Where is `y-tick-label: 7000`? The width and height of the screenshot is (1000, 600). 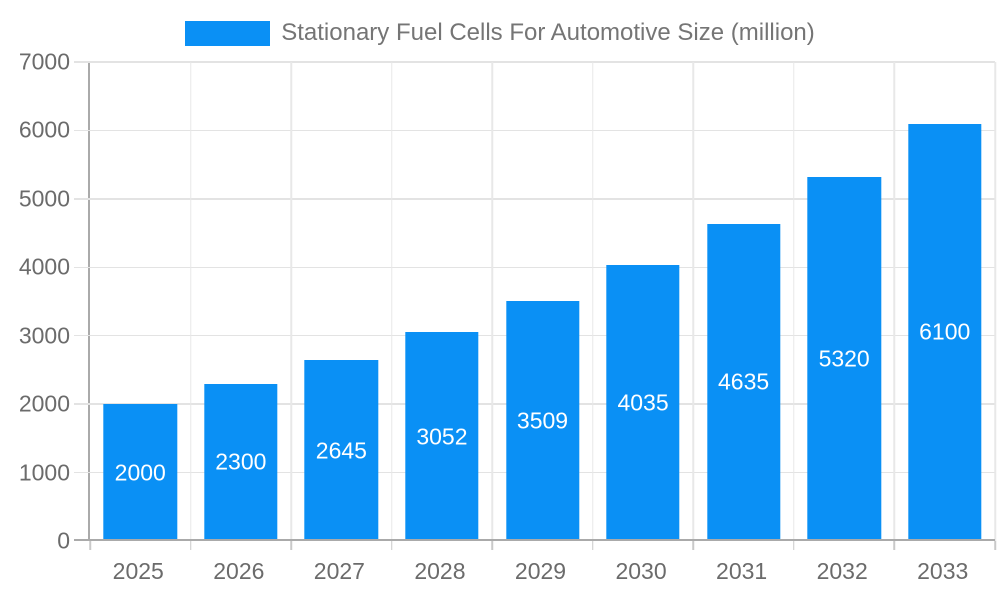 y-tick-label: 7000 is located at coordinates (44, 61).